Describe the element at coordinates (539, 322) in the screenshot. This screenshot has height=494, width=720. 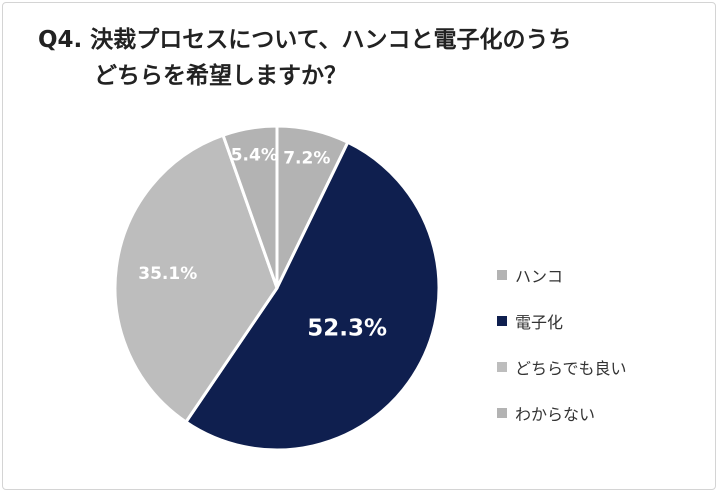
I see `legend-label: 電子化` at that location.